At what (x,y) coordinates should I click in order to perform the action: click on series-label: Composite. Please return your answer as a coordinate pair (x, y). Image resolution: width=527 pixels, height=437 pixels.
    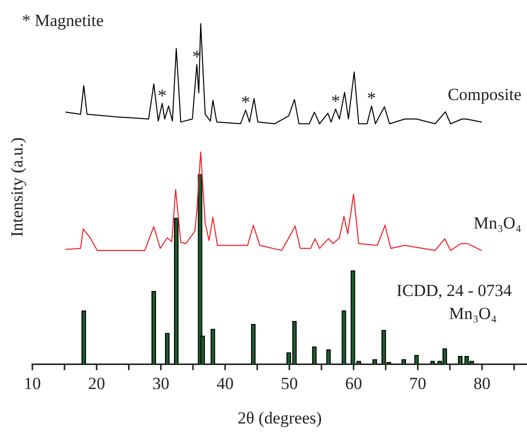
    Looking at the image, I should click on (485, 94).